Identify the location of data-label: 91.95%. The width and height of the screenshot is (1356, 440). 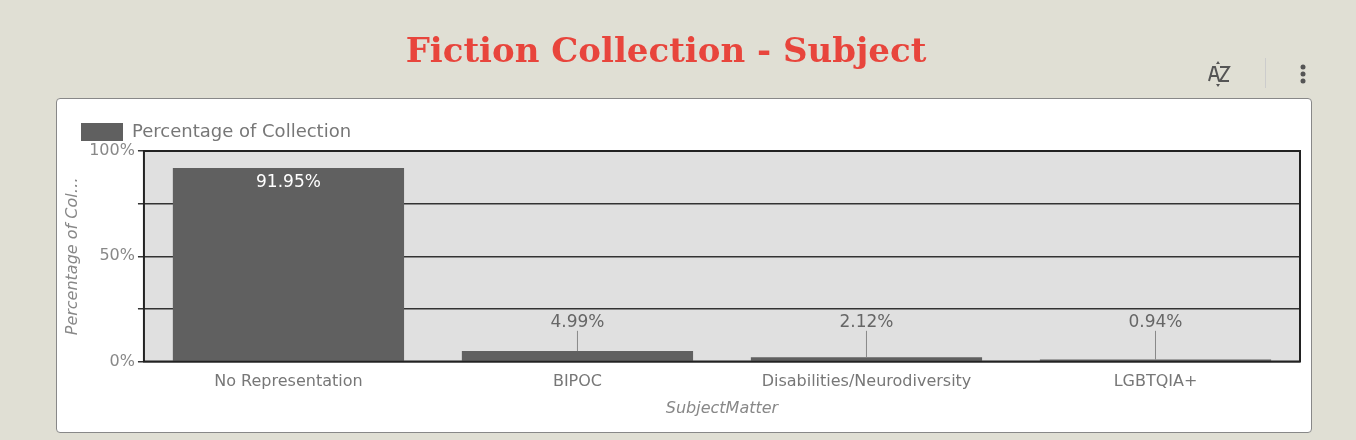
(288, 180).